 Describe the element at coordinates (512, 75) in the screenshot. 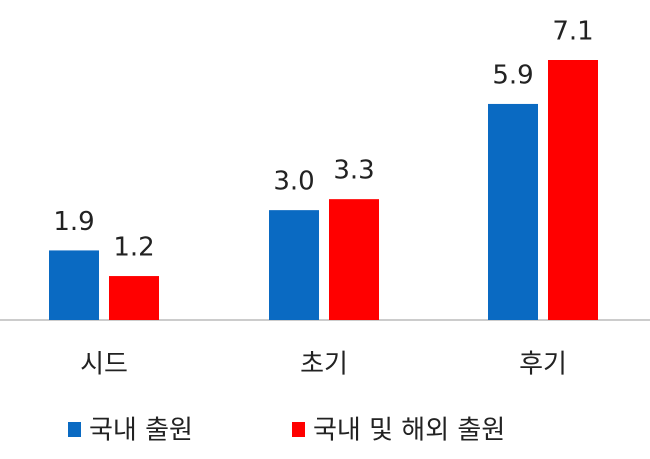

I see `value-label: 5.9` at that location.